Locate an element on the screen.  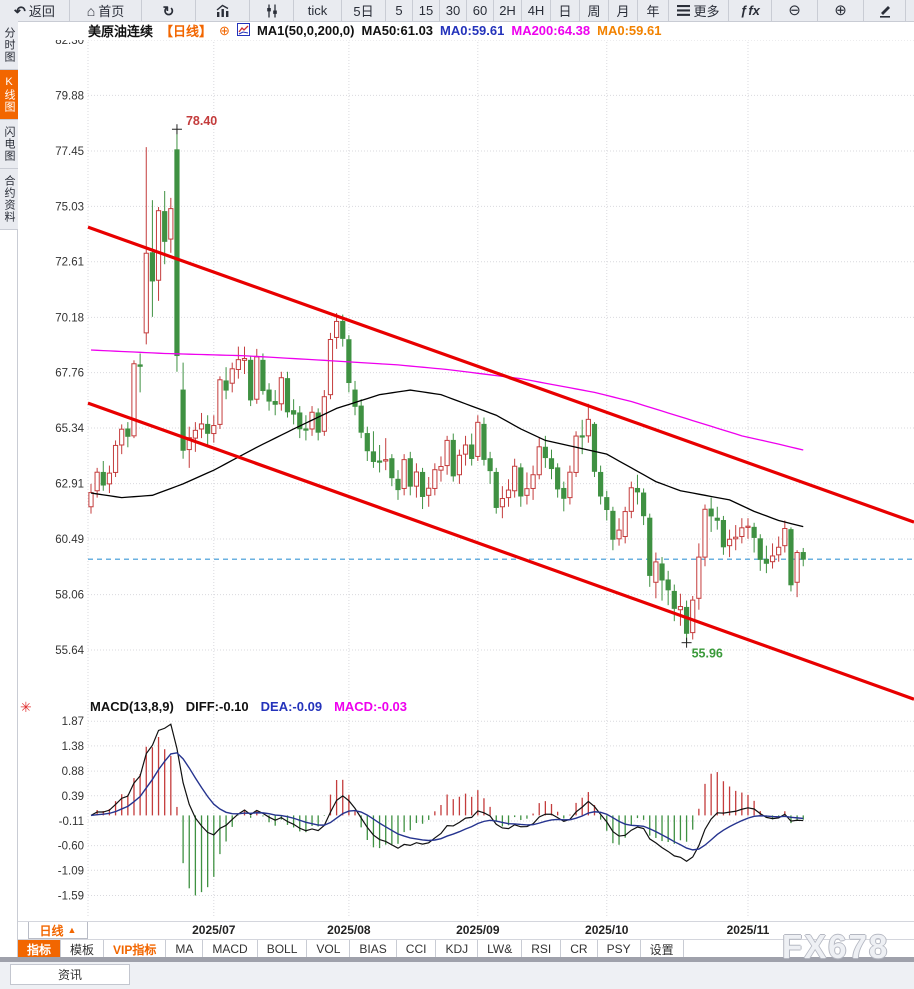
zoom-out-icon: ⊖ is located at coordinates (794, 10).